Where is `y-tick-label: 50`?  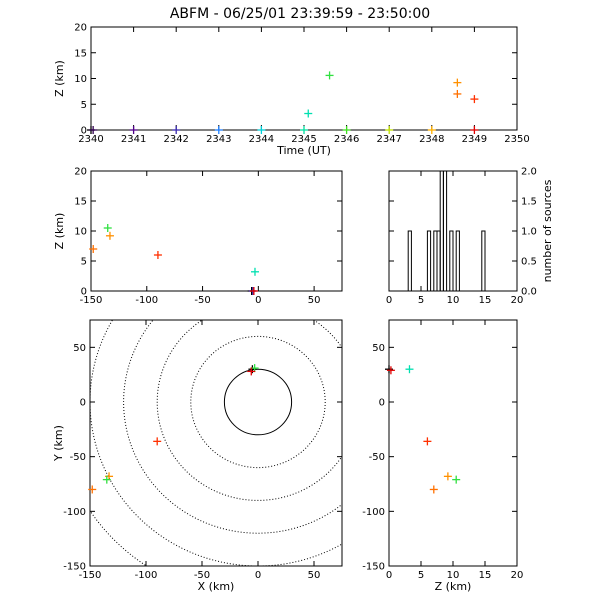
y-tick-label: 50 is located at coordinates (378, 348).